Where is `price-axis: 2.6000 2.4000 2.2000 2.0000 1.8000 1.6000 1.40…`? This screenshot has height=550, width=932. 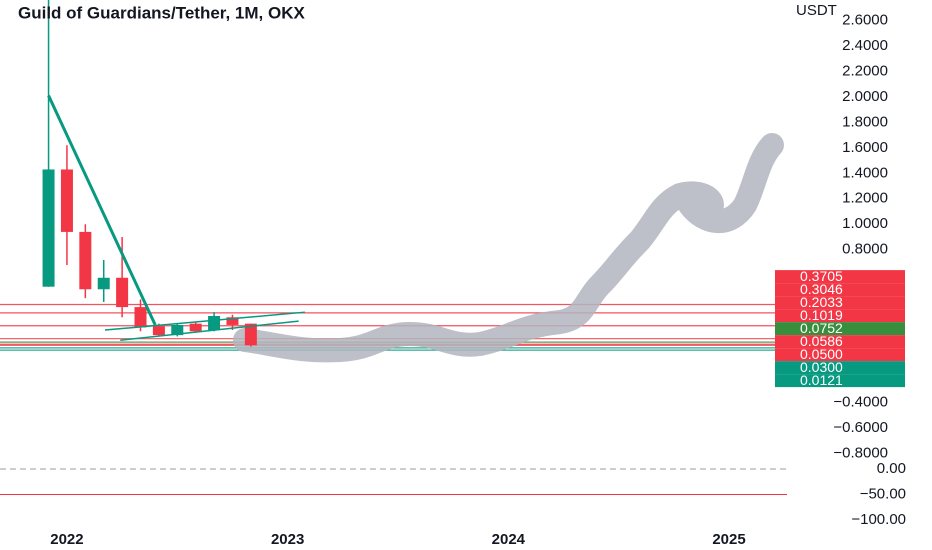 price-axis: 2.6000 2.4000 2.2000 2.0000 1.8000 1.6000 1.40… is located at coordinates (869, 269).